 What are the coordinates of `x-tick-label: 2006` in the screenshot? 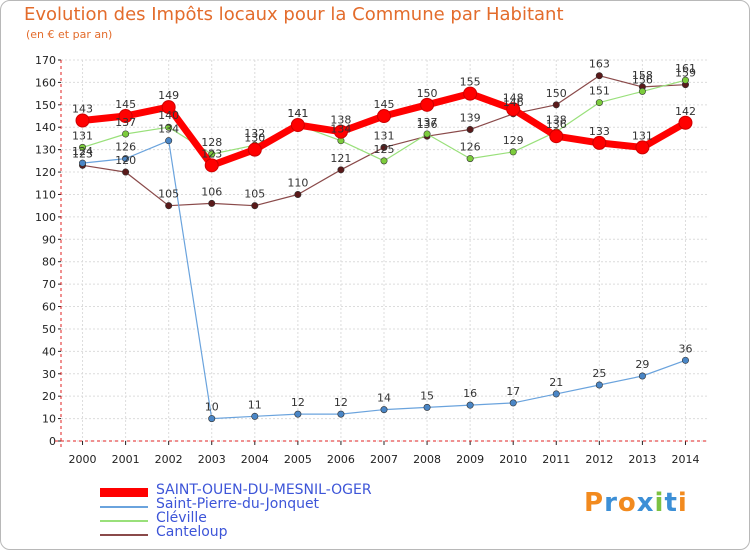 It's located at (341, 459).